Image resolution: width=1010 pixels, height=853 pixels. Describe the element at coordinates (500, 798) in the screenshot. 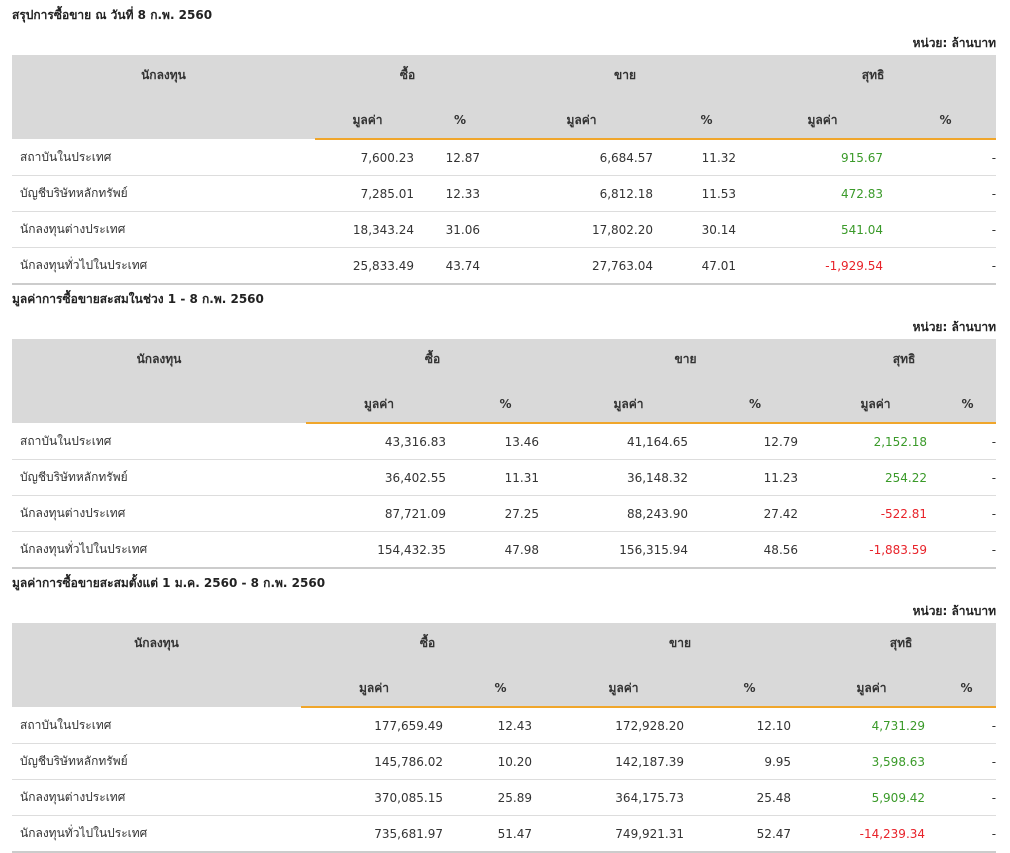

I see `buy-percent: 25.89` at that location.